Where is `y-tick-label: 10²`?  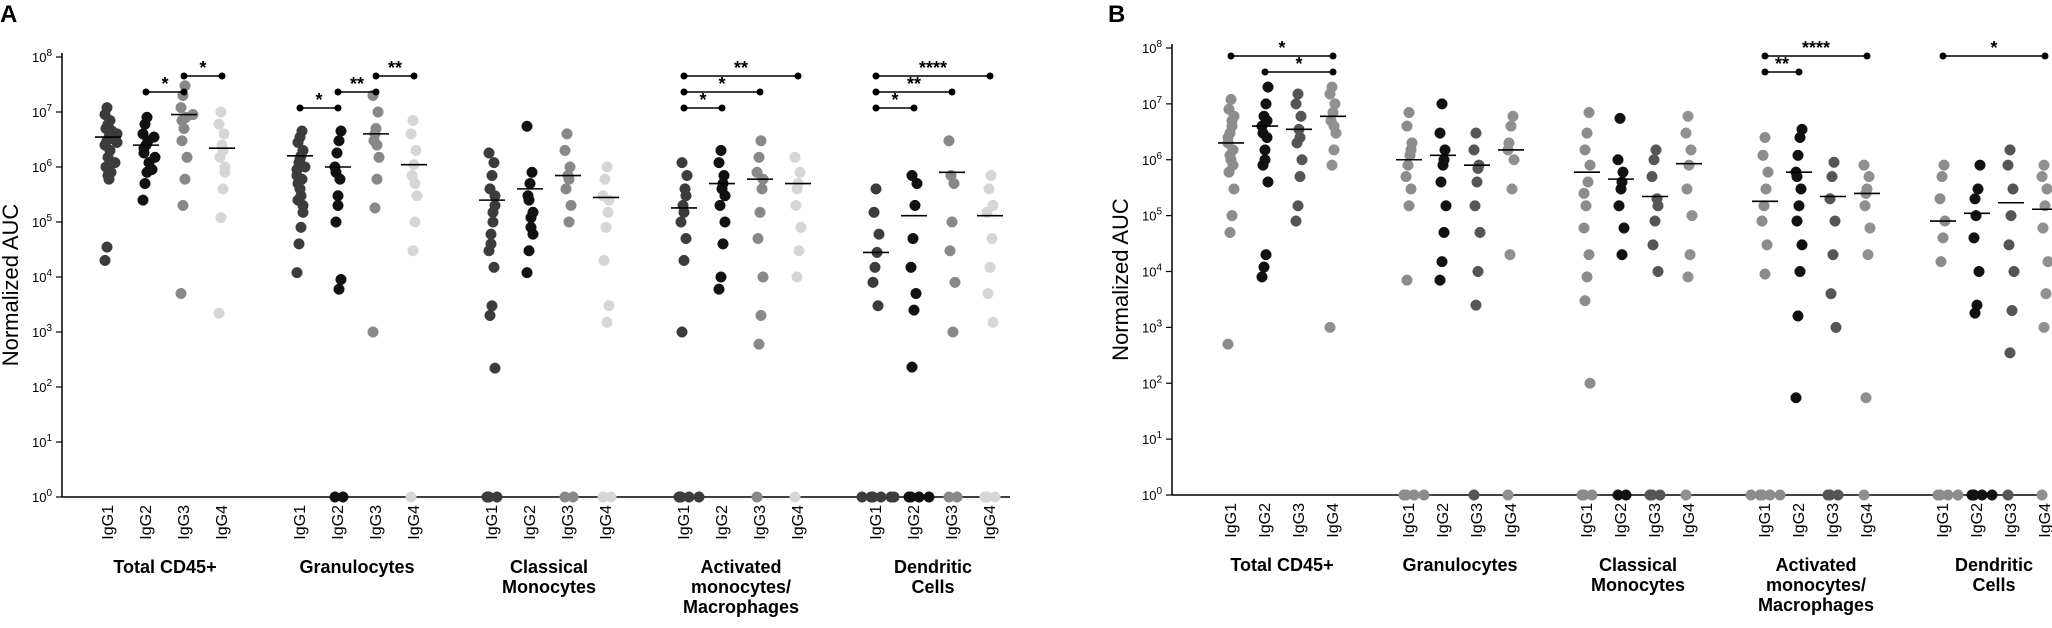
y-tick-label: 10² is located at coordinates (1152, 382).